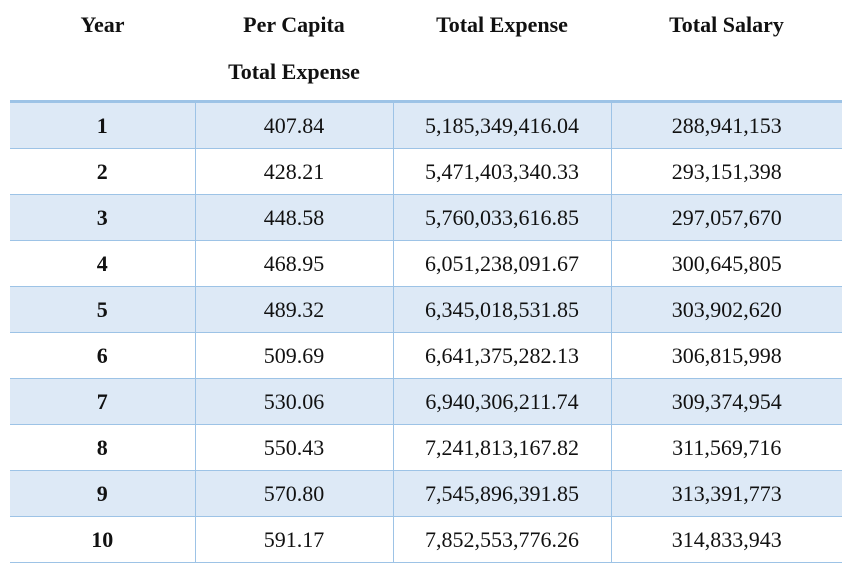  What do you see at coordinates (102, 125) in the screenshot?
I see `cell-year: 1` at bounding box center [102, 125].